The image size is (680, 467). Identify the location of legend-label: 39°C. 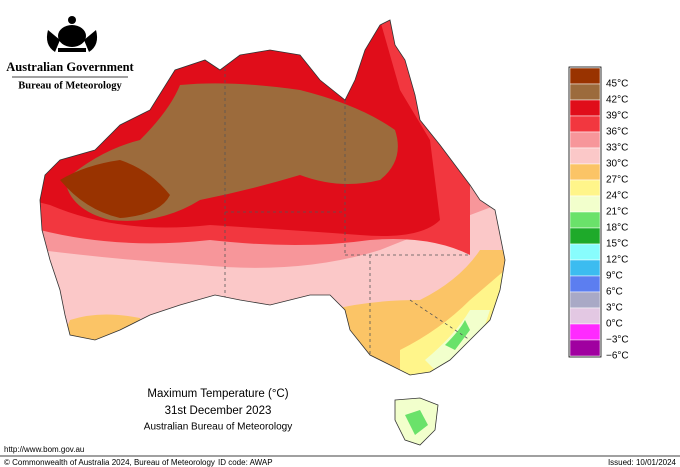
(617, 116).